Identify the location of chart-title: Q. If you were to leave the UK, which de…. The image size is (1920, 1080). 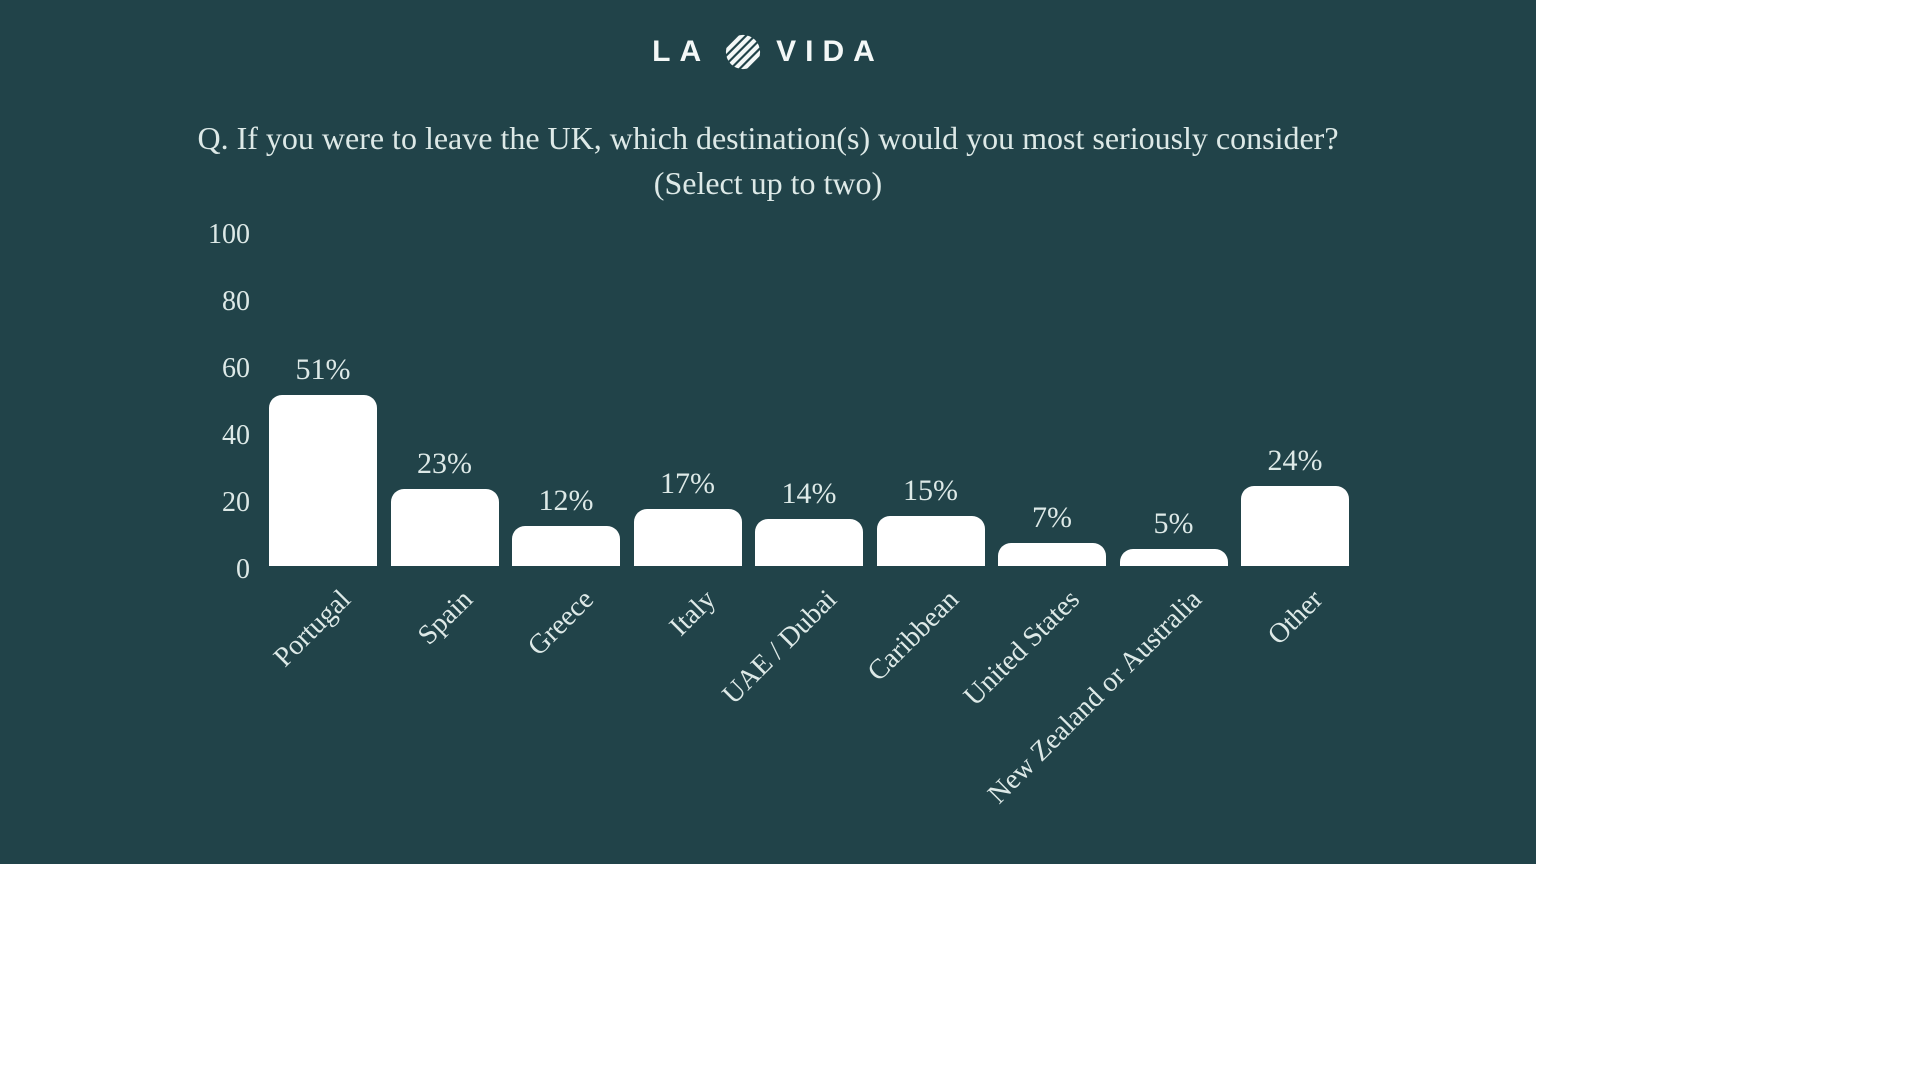
(768, 161).